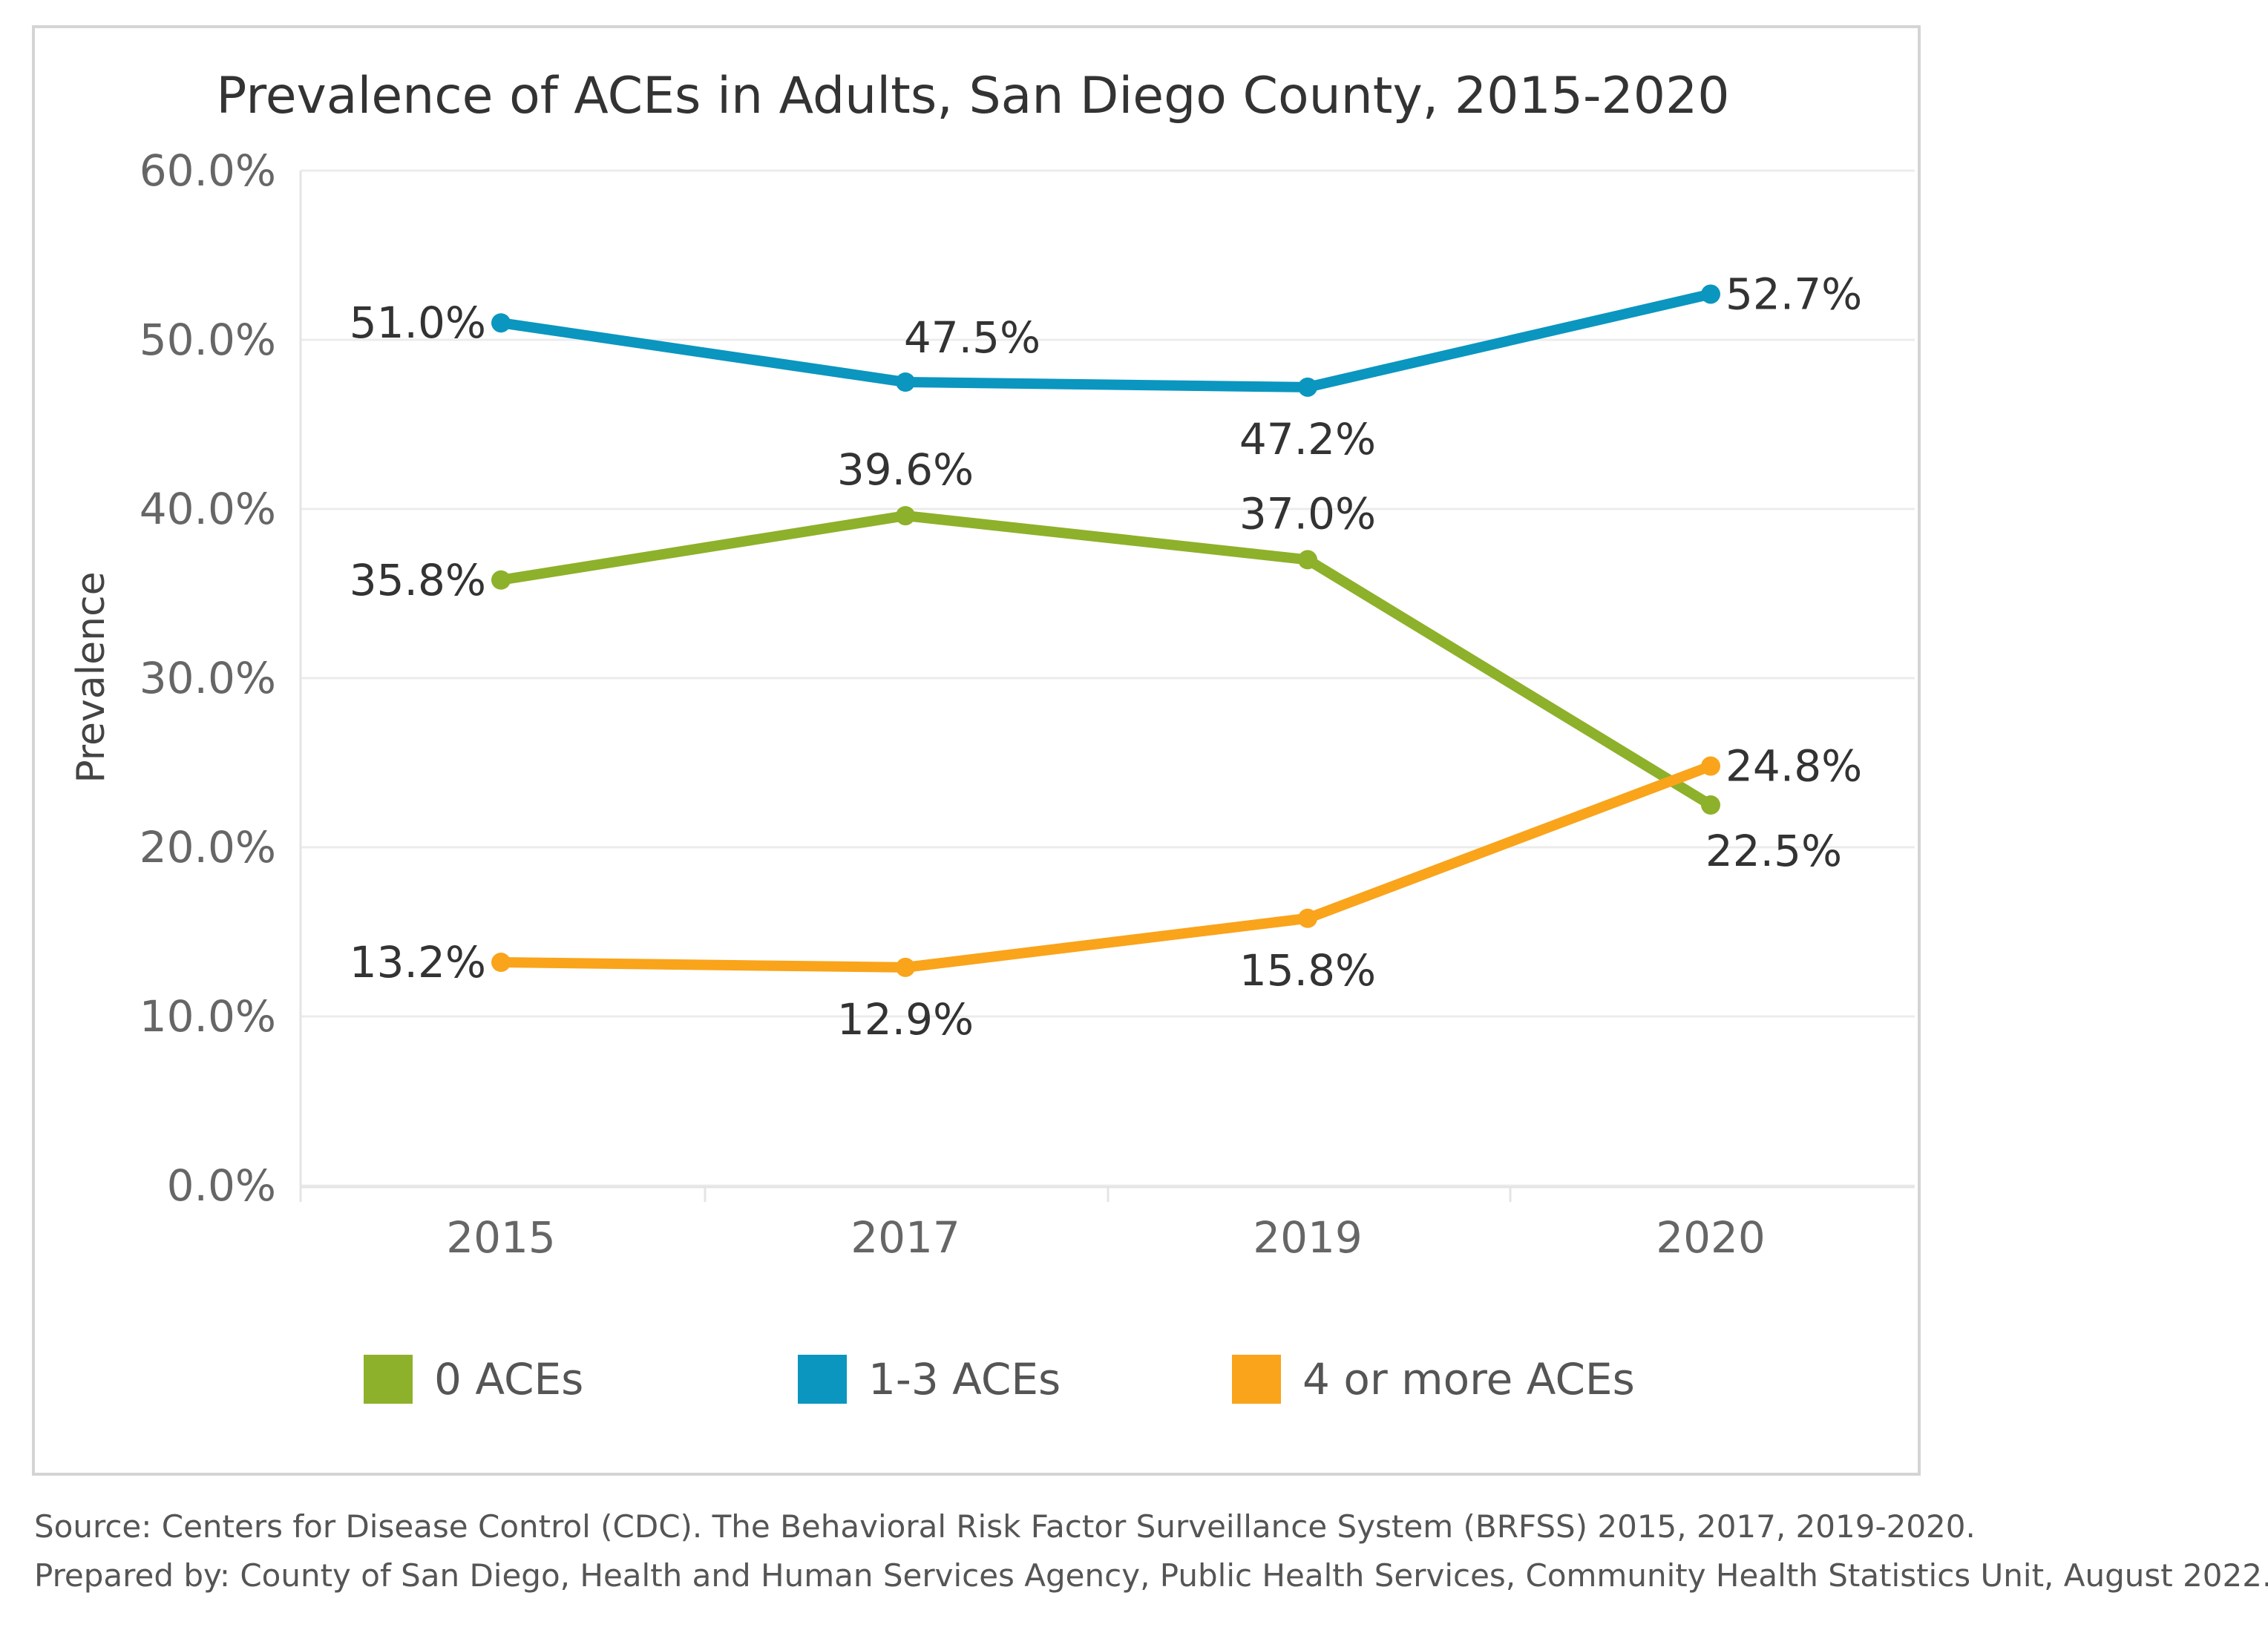 The width and height of the screenshot is (2268, 1630). I want to click on data-label: 52.7%, so click(1793, 294).